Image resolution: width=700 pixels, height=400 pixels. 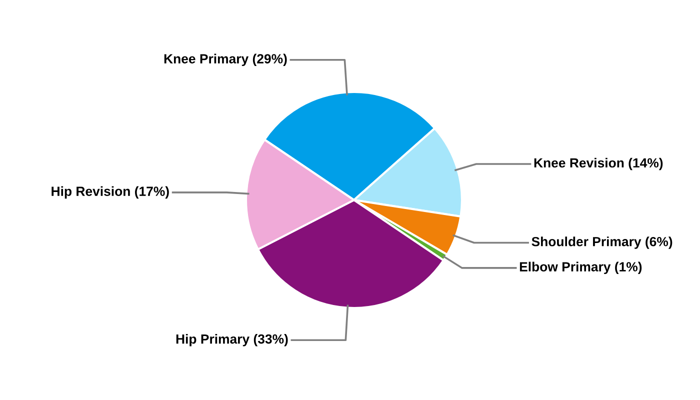 What do you see at coordinates (602, 242) in the screenshot?
I see `slice-label: Shoulder Primary (6%)` at bounding box center [602, 242].